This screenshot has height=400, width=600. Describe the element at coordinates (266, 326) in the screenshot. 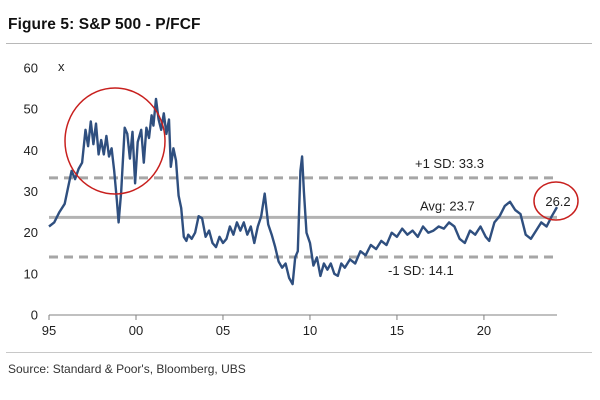

I see `x-axis-ticks: 95 00 05 10 15 20` at that location.